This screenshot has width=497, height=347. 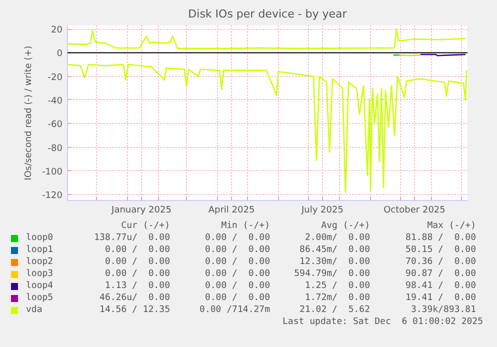 What do you see at coordinates (57, 31) in the screenshot?
I see `y-tick-label: 20` at bounding box center [57, 31].